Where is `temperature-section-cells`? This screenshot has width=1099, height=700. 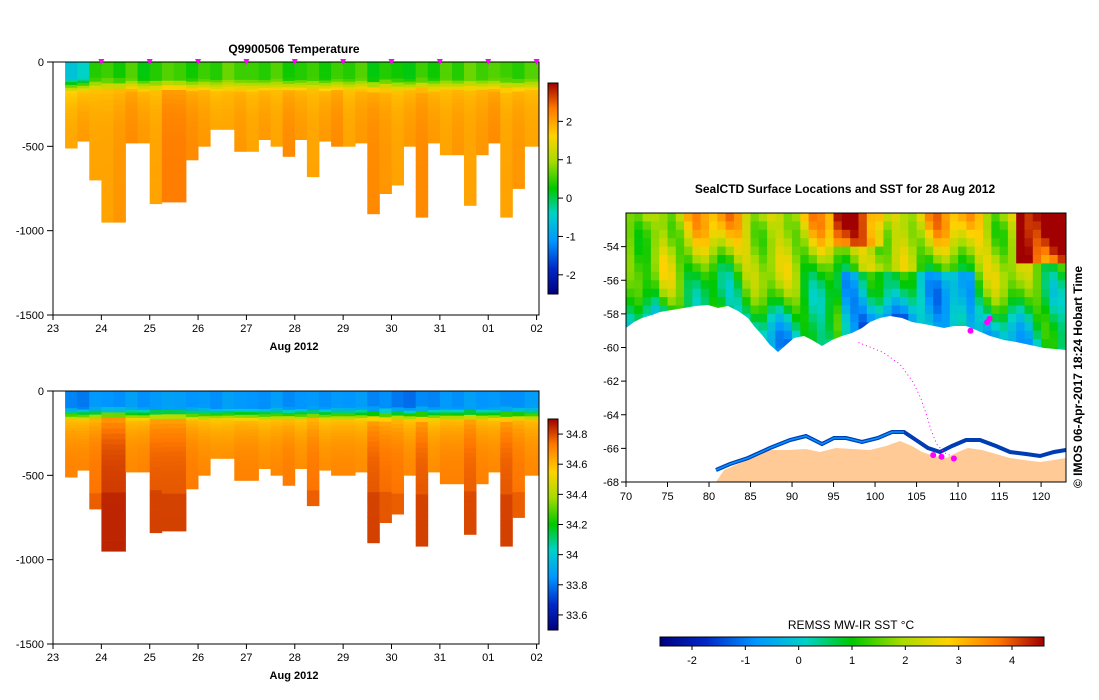 temperature-section-cells is located at coordinates (302, 142).